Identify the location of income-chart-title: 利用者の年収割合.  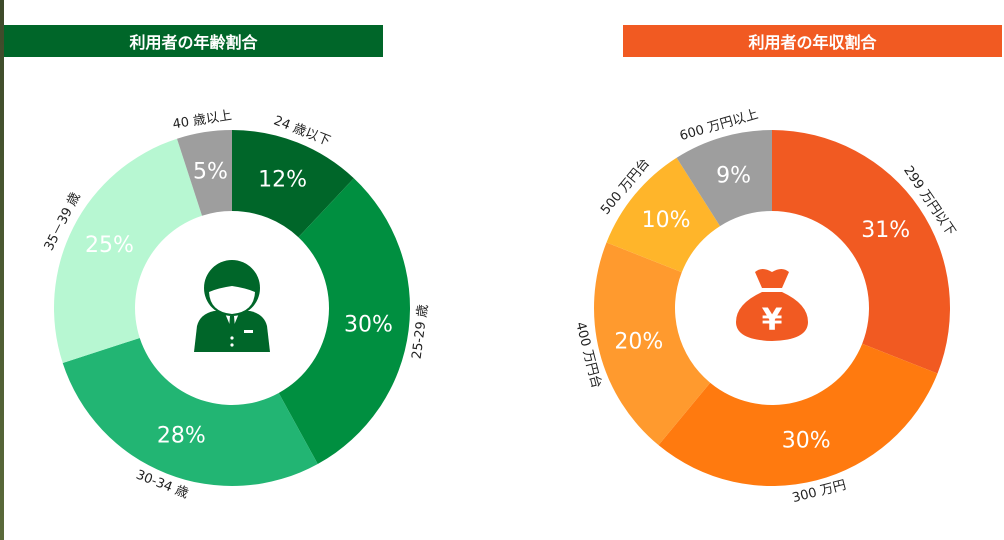
(812, 41).